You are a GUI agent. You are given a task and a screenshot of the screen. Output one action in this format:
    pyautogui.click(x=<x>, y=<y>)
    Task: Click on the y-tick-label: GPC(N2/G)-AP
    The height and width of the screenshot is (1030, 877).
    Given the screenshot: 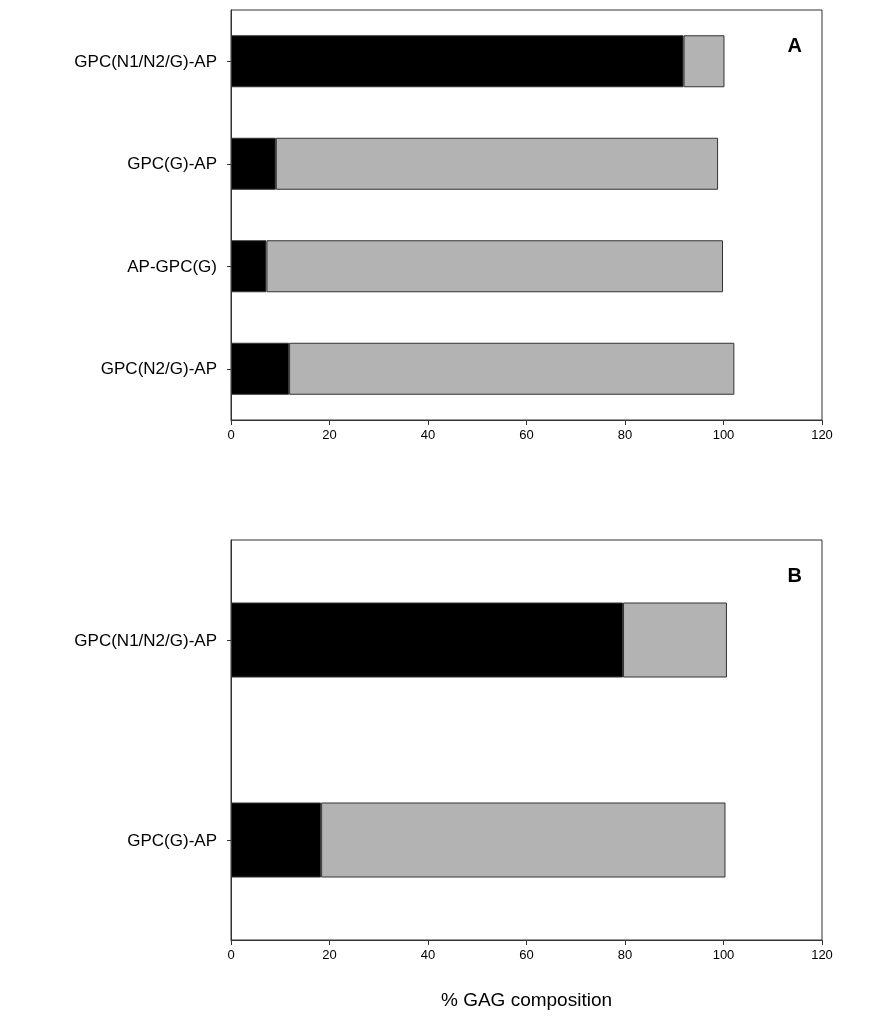 What is the action you would take?
    pyautogui.click(x=158, y=369)
    